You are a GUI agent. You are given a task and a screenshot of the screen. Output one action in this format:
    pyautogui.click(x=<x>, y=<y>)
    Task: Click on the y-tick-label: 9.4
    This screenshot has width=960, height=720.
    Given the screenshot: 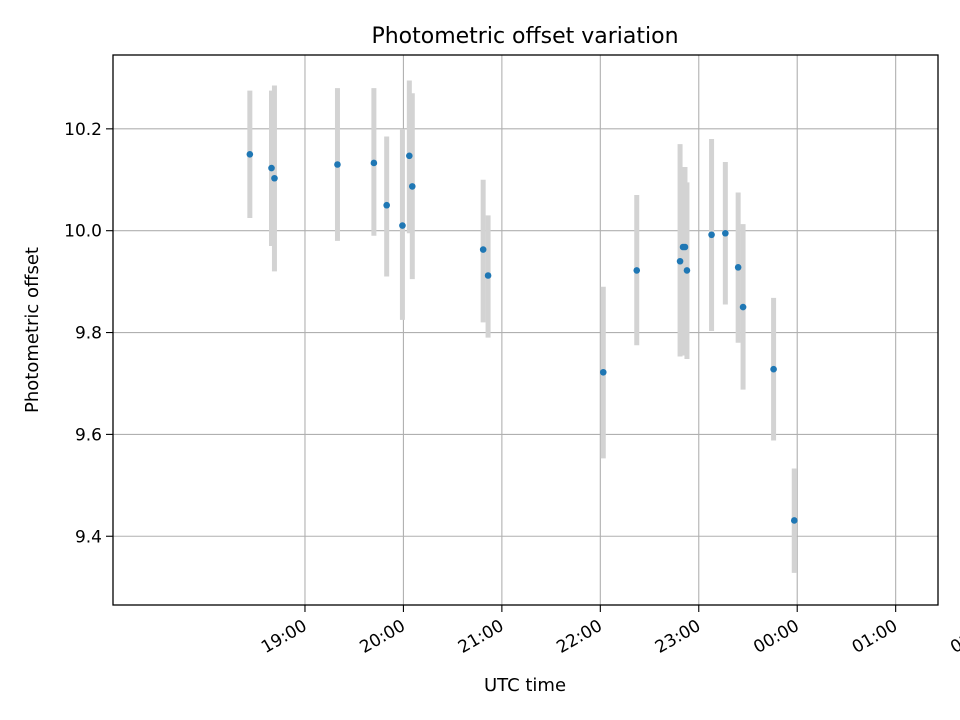 What is the action you would take?
    pyautogui.click(x=88, y=537)
    